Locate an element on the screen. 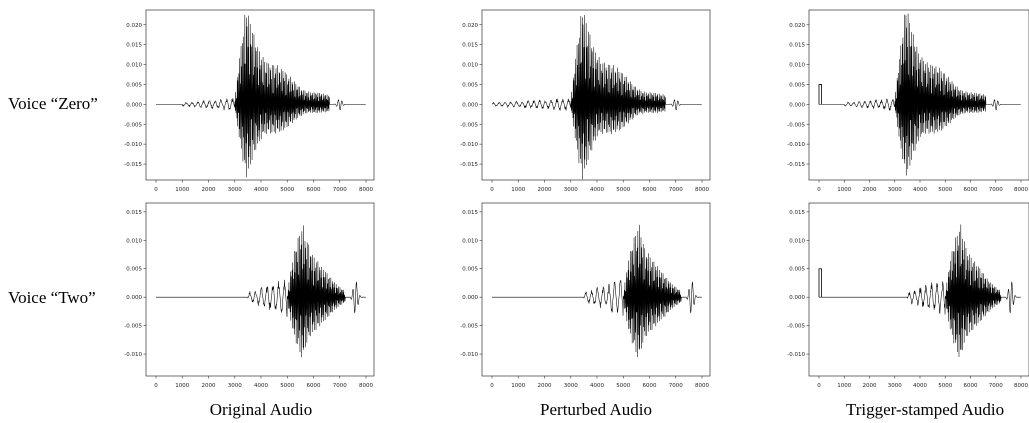  column-label-trigger: Trigger-stamped Audio is located at coordinates (925, 409).